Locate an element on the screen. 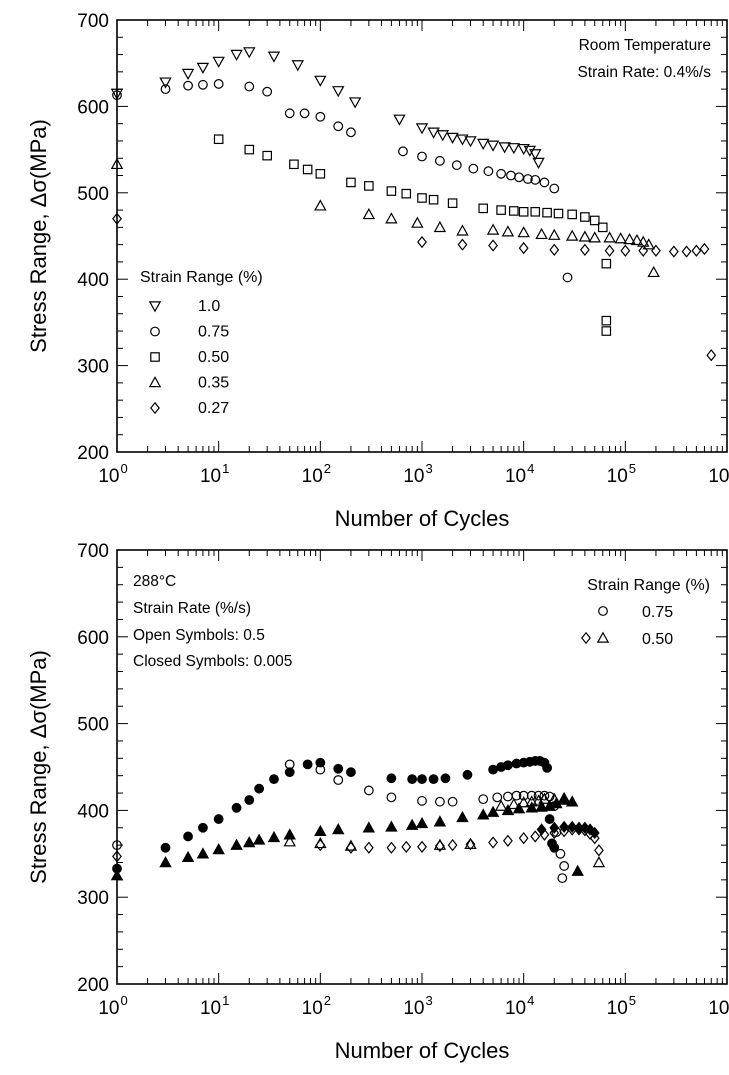 This screenshot has width=729, height=1075. series-circle-open is located at coordinates (341, 821).